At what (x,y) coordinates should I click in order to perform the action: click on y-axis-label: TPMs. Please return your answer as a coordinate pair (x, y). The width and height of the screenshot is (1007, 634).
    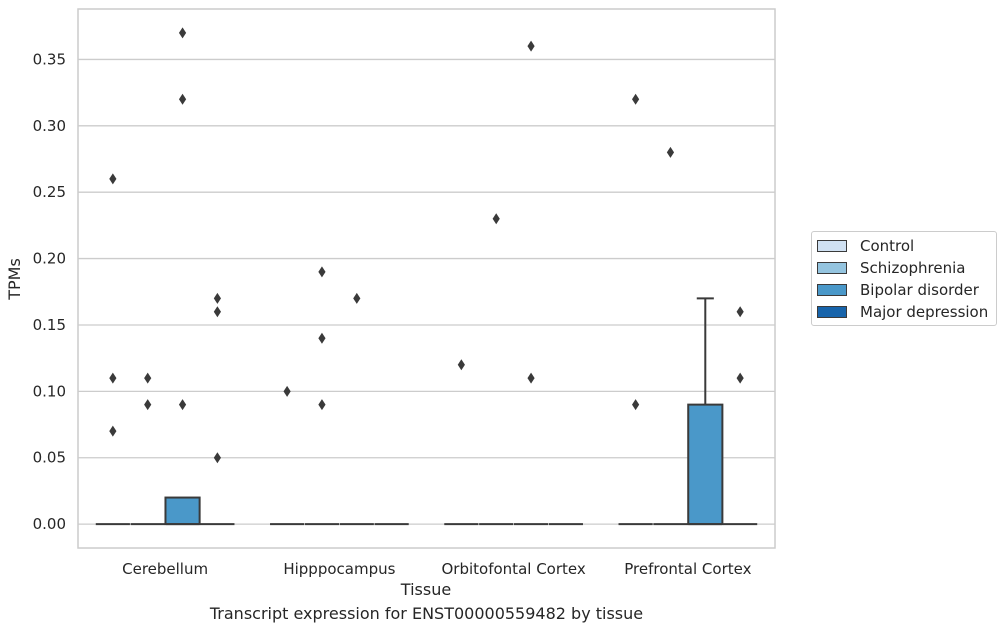
    Looking at the image, I should click on (14, 279).